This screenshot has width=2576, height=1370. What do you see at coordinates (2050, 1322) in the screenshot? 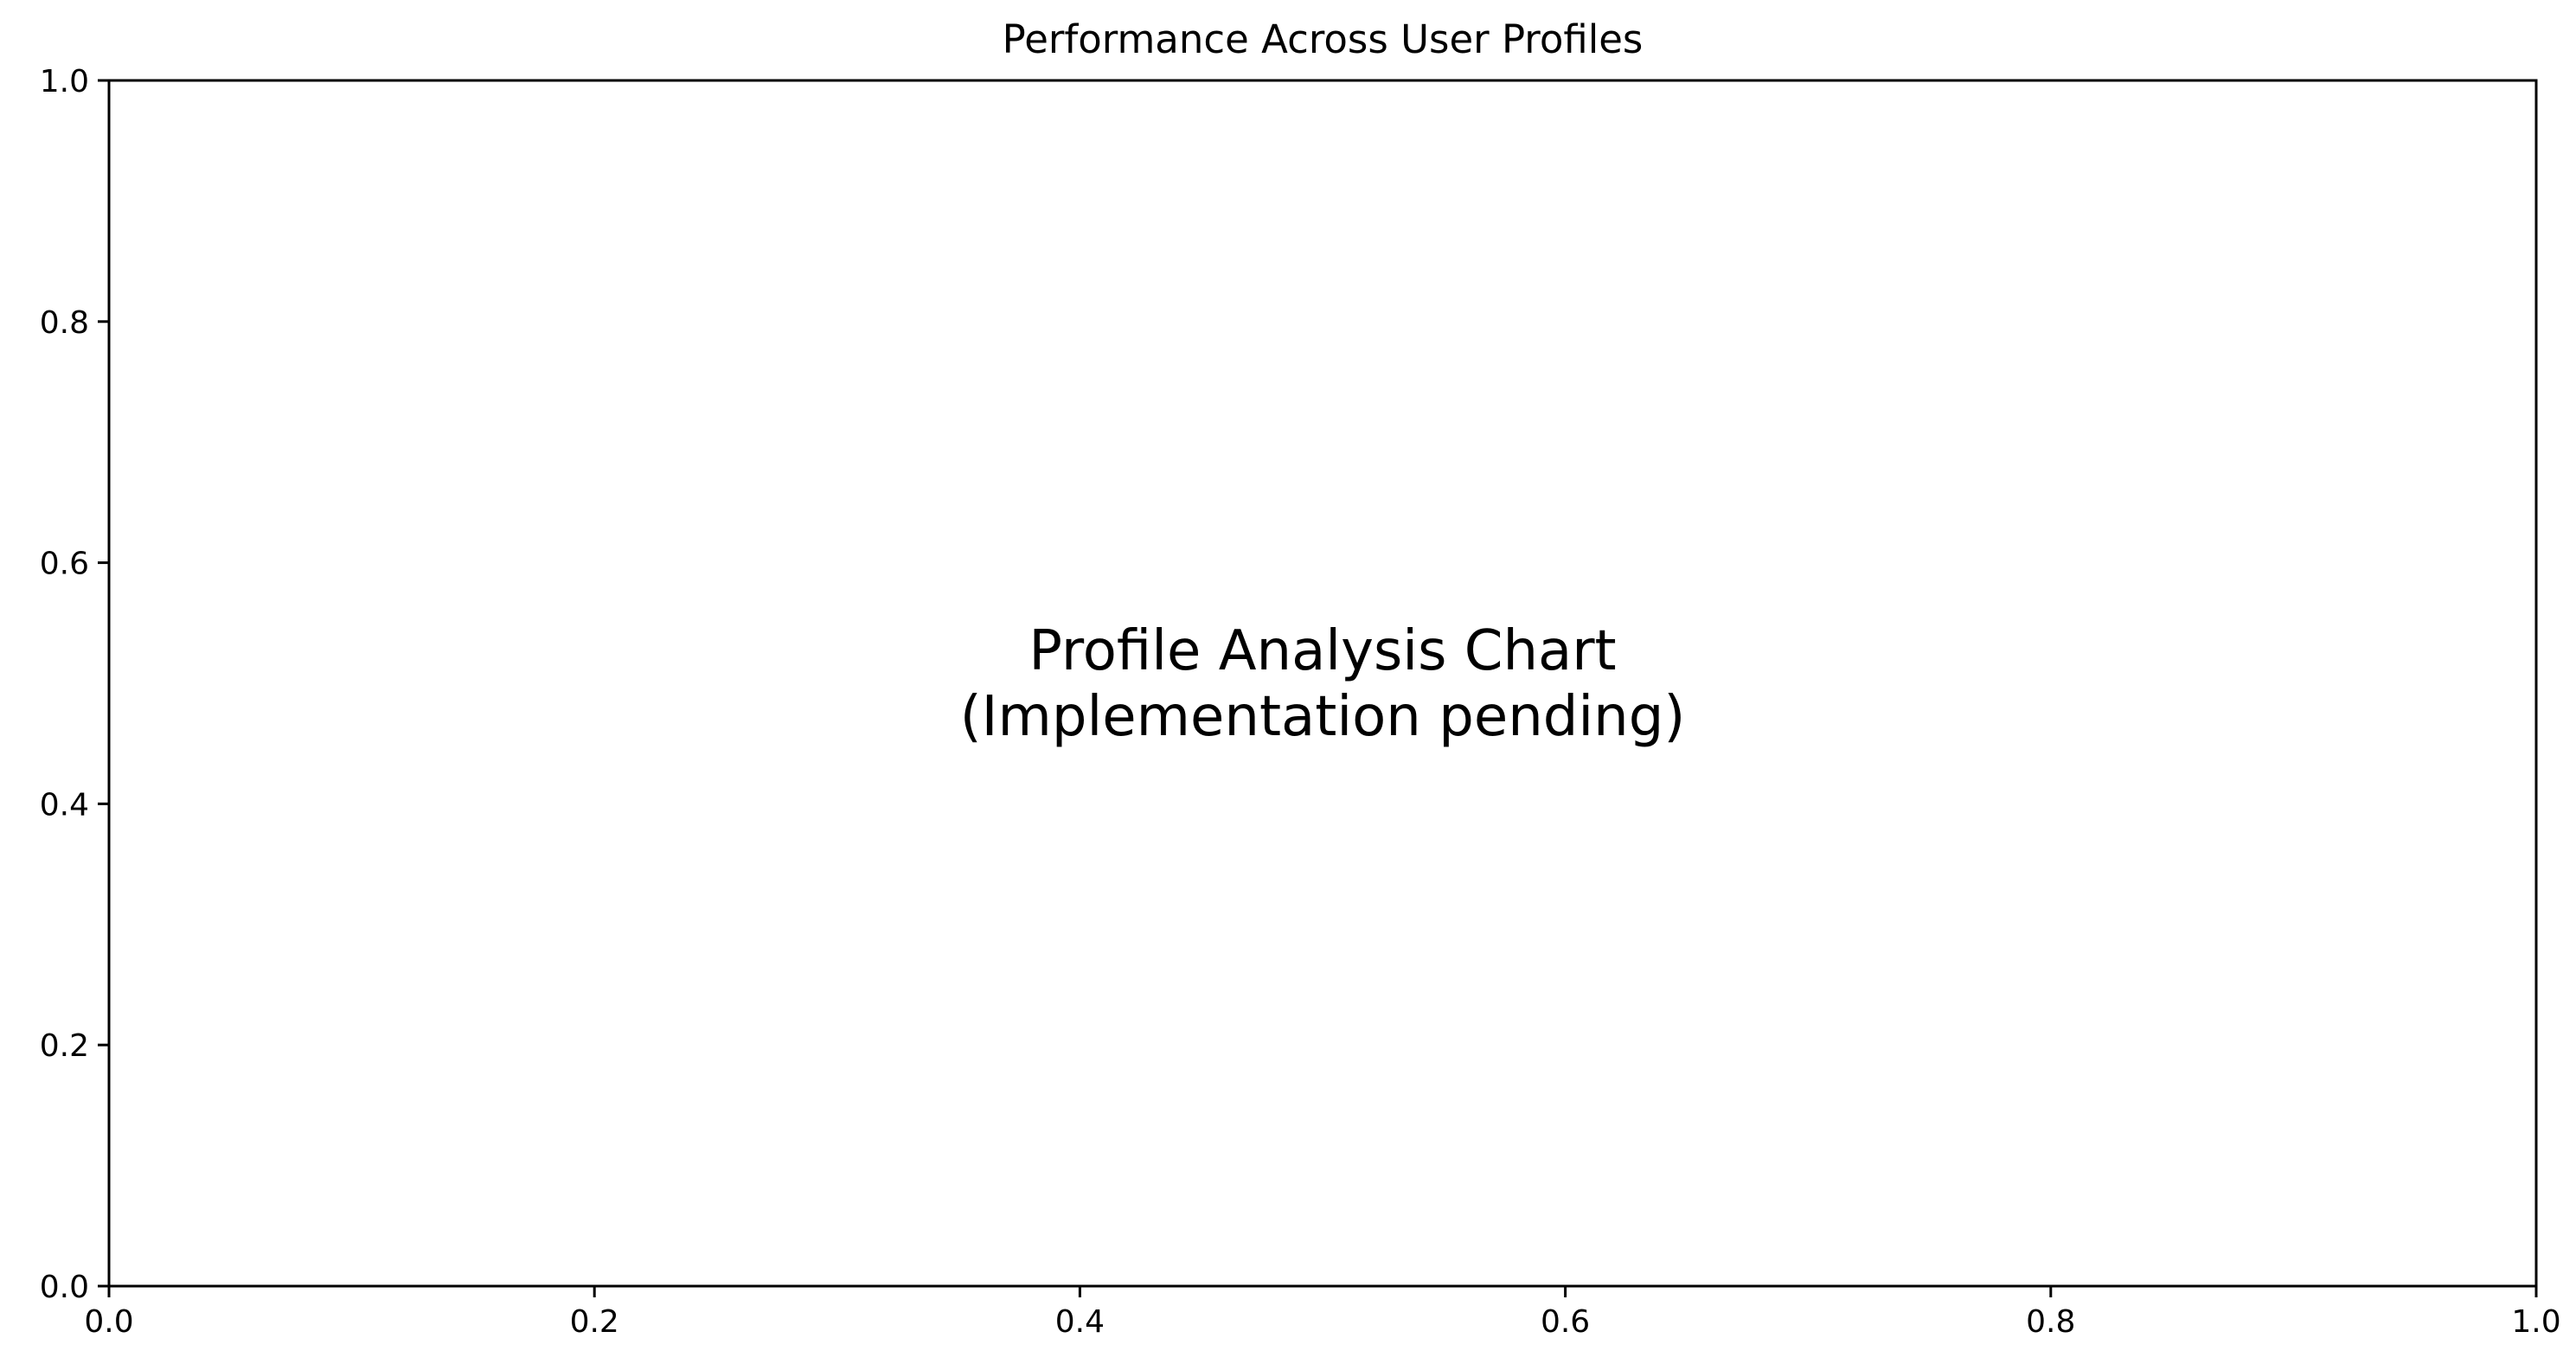
I see `x-tick-label: 0.8` at bounding box center [2050, 1322].